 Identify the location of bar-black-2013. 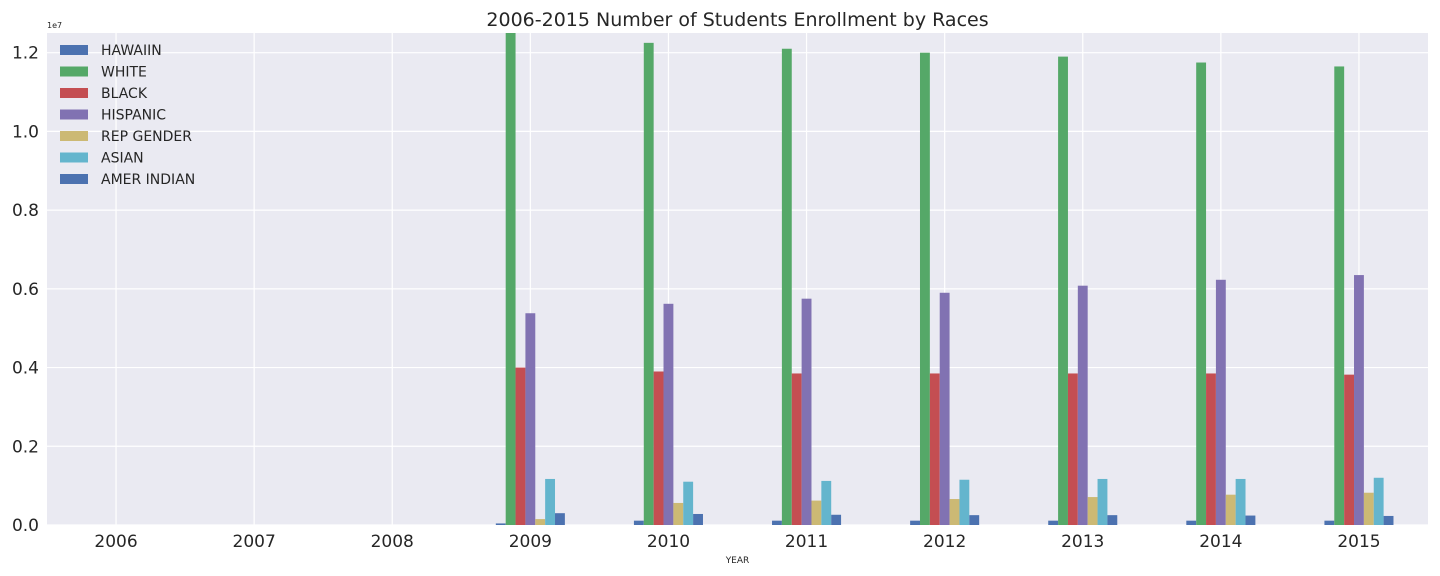
(1072, 449).